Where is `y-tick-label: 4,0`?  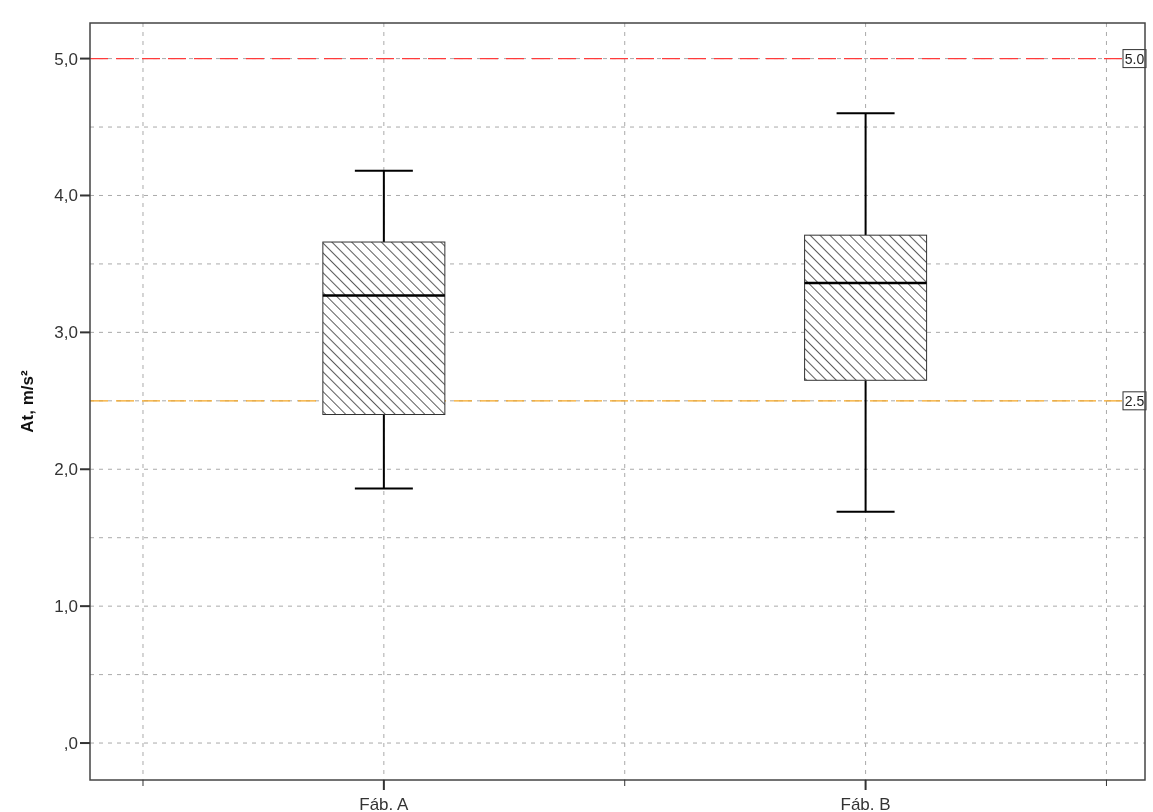
y-tick-label: 4,0 is located at coordinates (66, 196).